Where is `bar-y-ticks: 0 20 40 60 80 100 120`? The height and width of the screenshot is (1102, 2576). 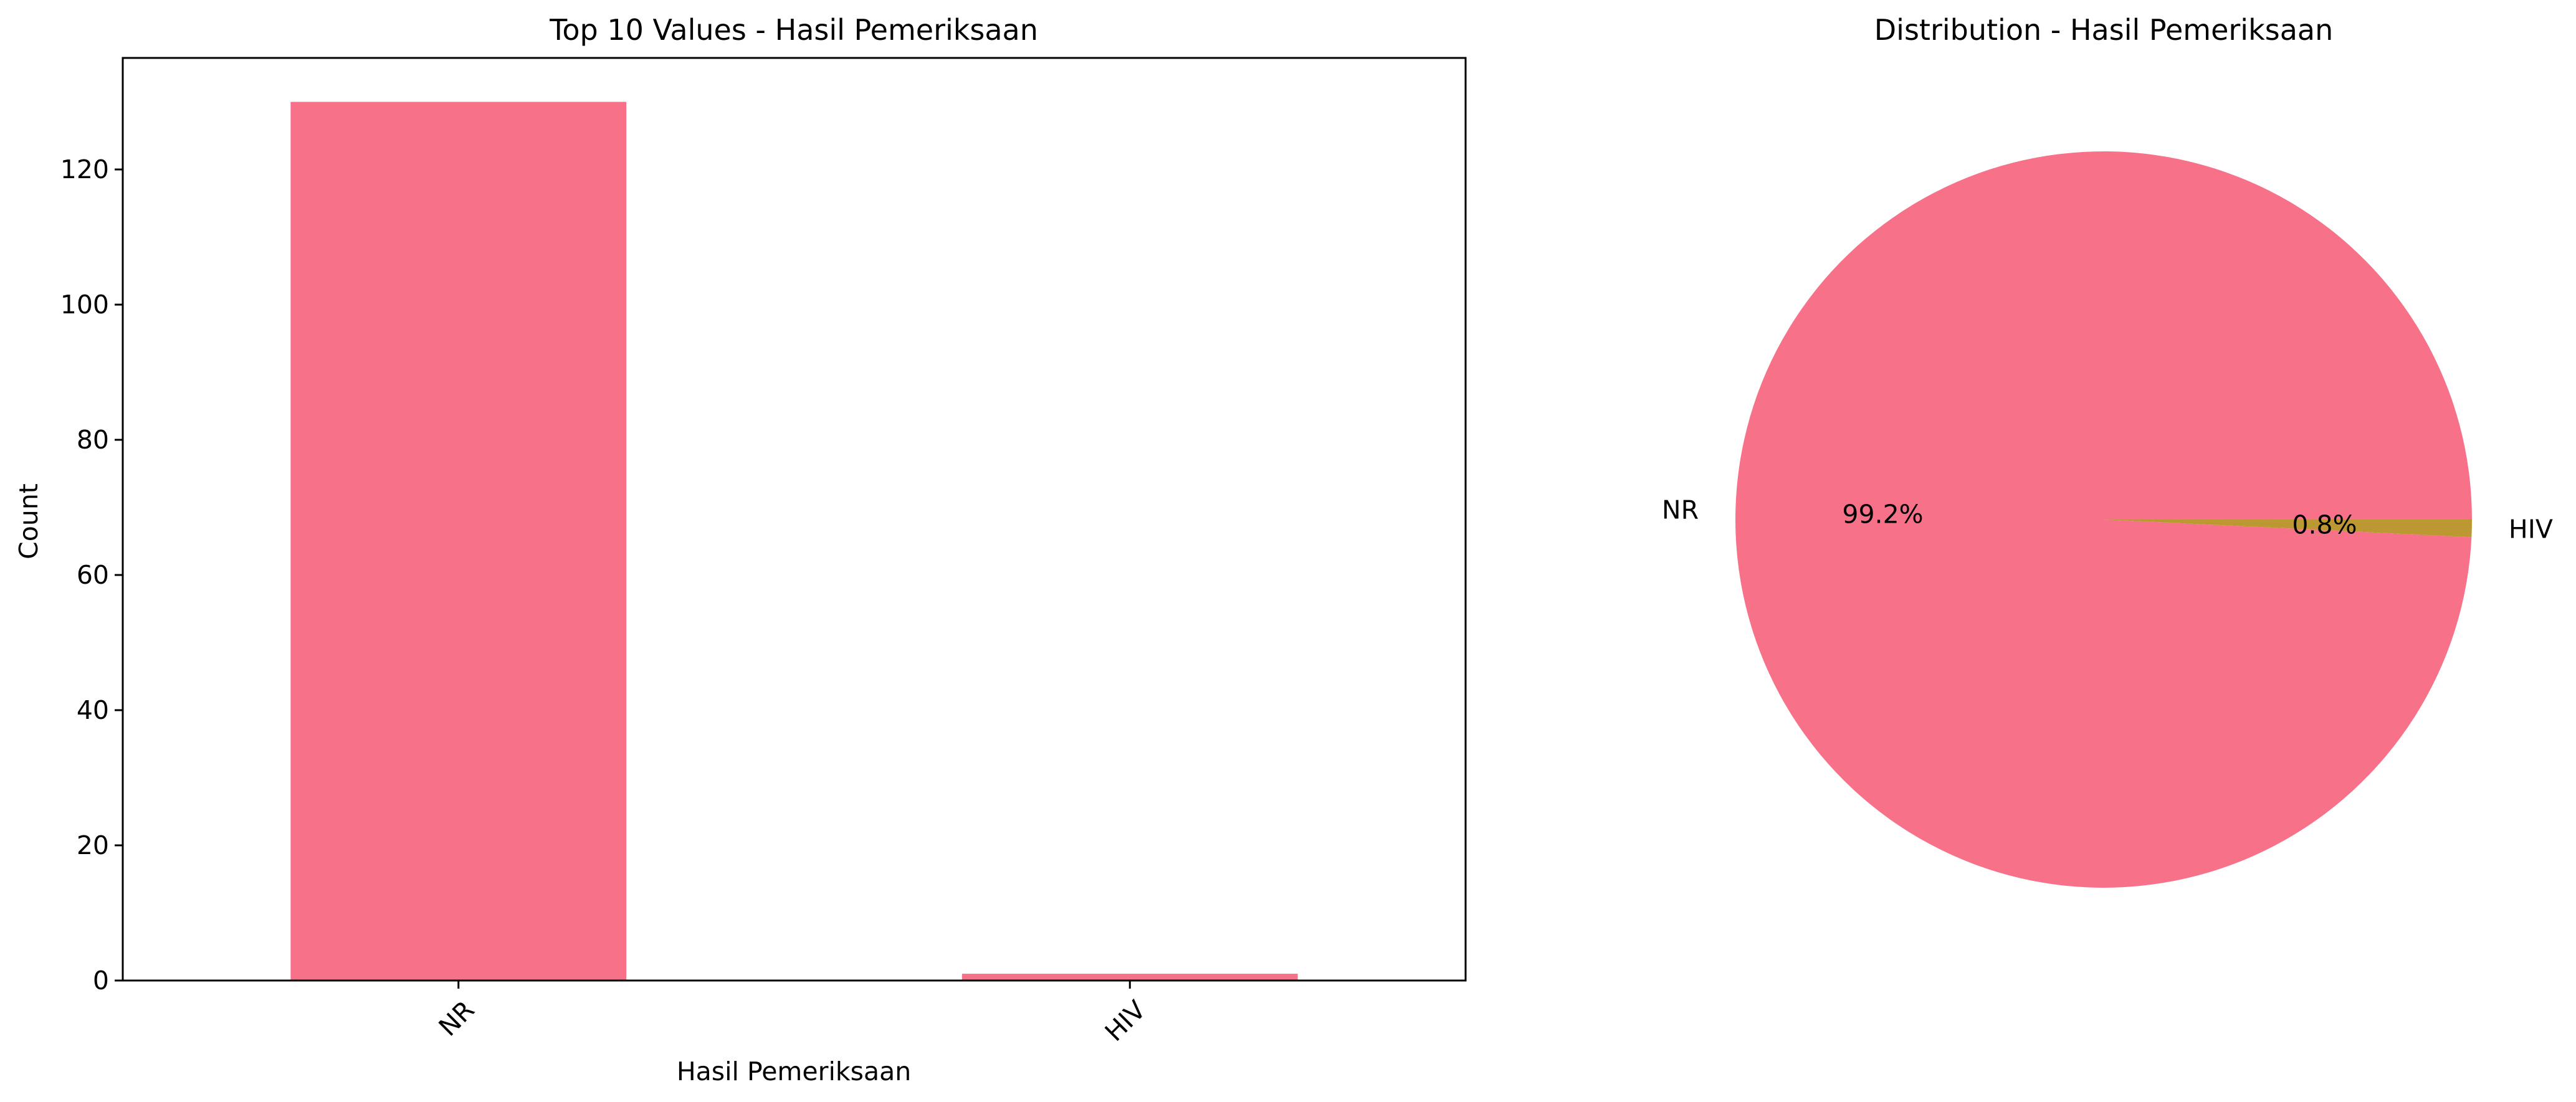
bar-y-ticks: 0 20 40 60 80 100 120 is located at coordinates (92, 574).